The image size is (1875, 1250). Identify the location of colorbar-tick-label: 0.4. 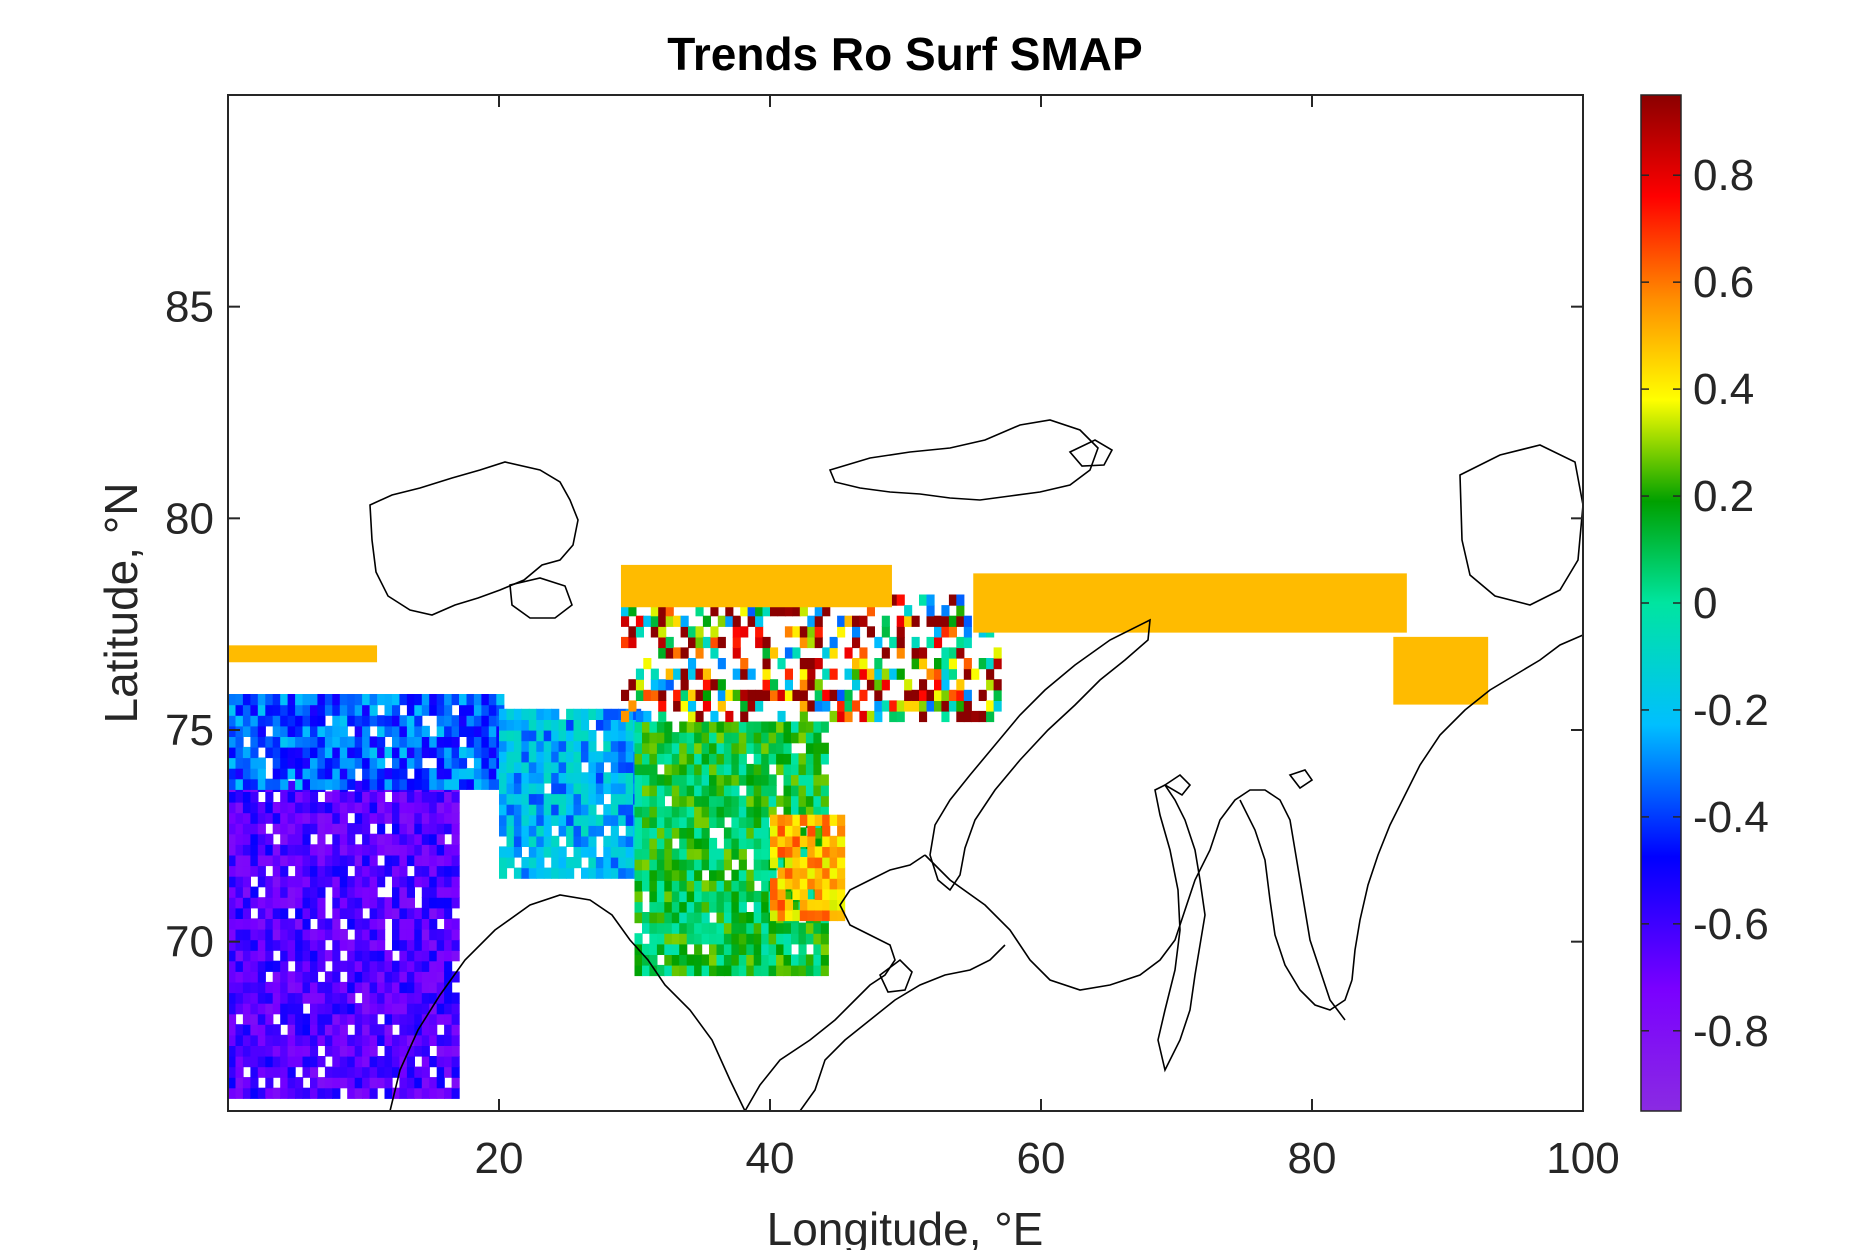
(1723, 389).